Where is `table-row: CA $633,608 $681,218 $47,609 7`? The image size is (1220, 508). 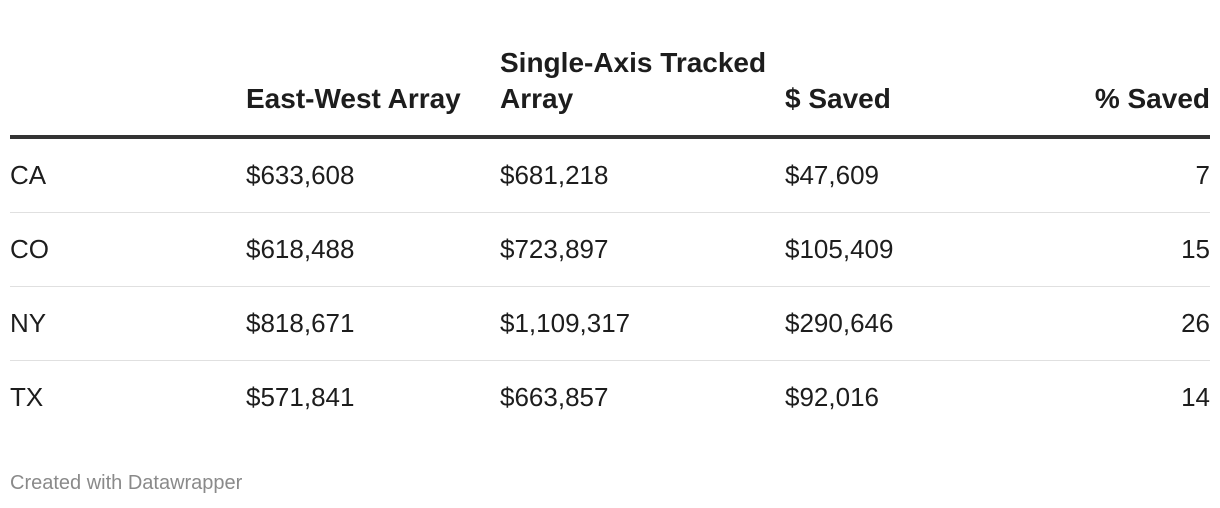
table-row: CA $633,608 $681,218 $47,609 7 is located at coordinates (610, 175).